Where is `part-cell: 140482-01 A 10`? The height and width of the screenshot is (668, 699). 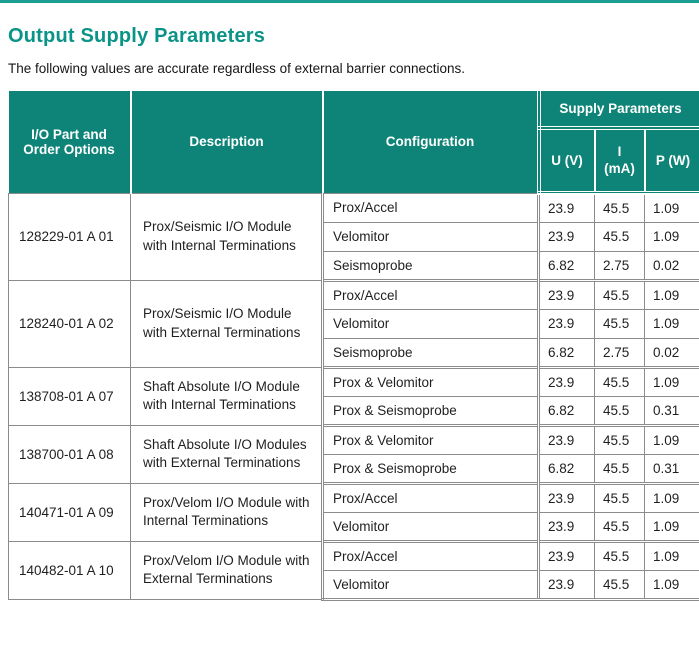
part-cell: 140482-01 A 10 is located at coordinates (69, 570).